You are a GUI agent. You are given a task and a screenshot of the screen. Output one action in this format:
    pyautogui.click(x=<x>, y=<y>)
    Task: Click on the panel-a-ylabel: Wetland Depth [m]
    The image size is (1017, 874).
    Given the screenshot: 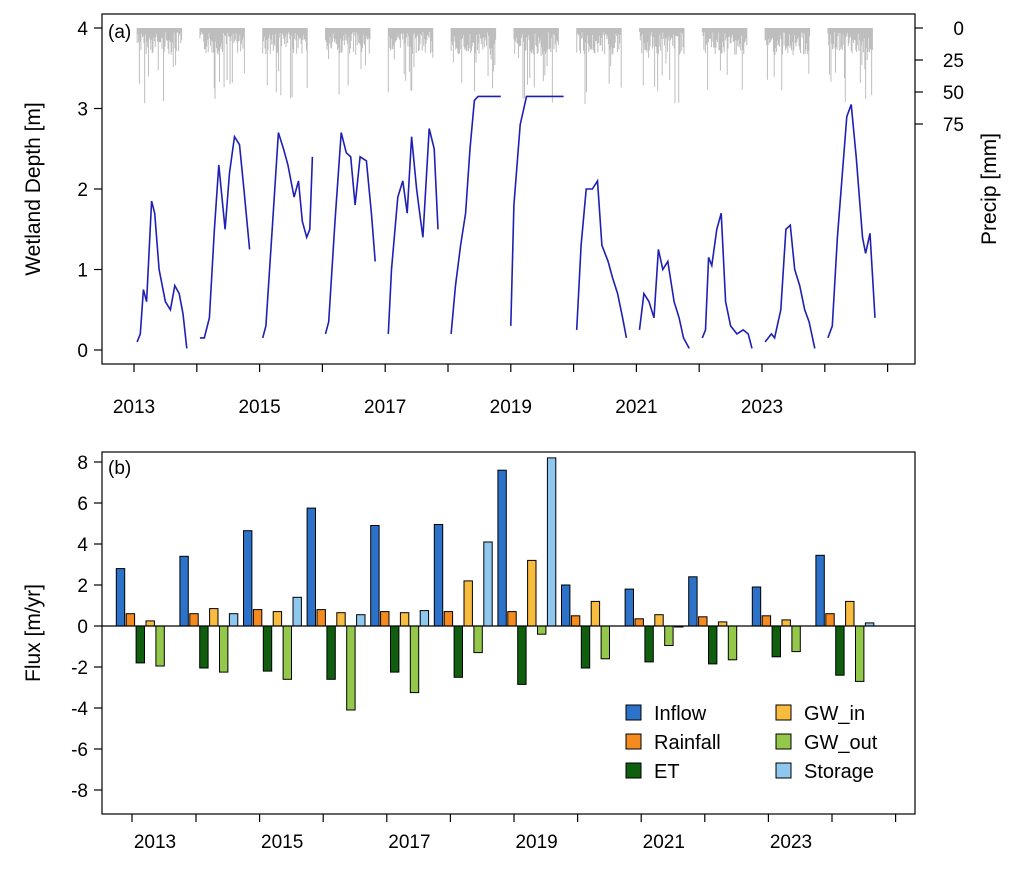 What is the action you would take?
    pyautogui.click(x=33, y=189)
    